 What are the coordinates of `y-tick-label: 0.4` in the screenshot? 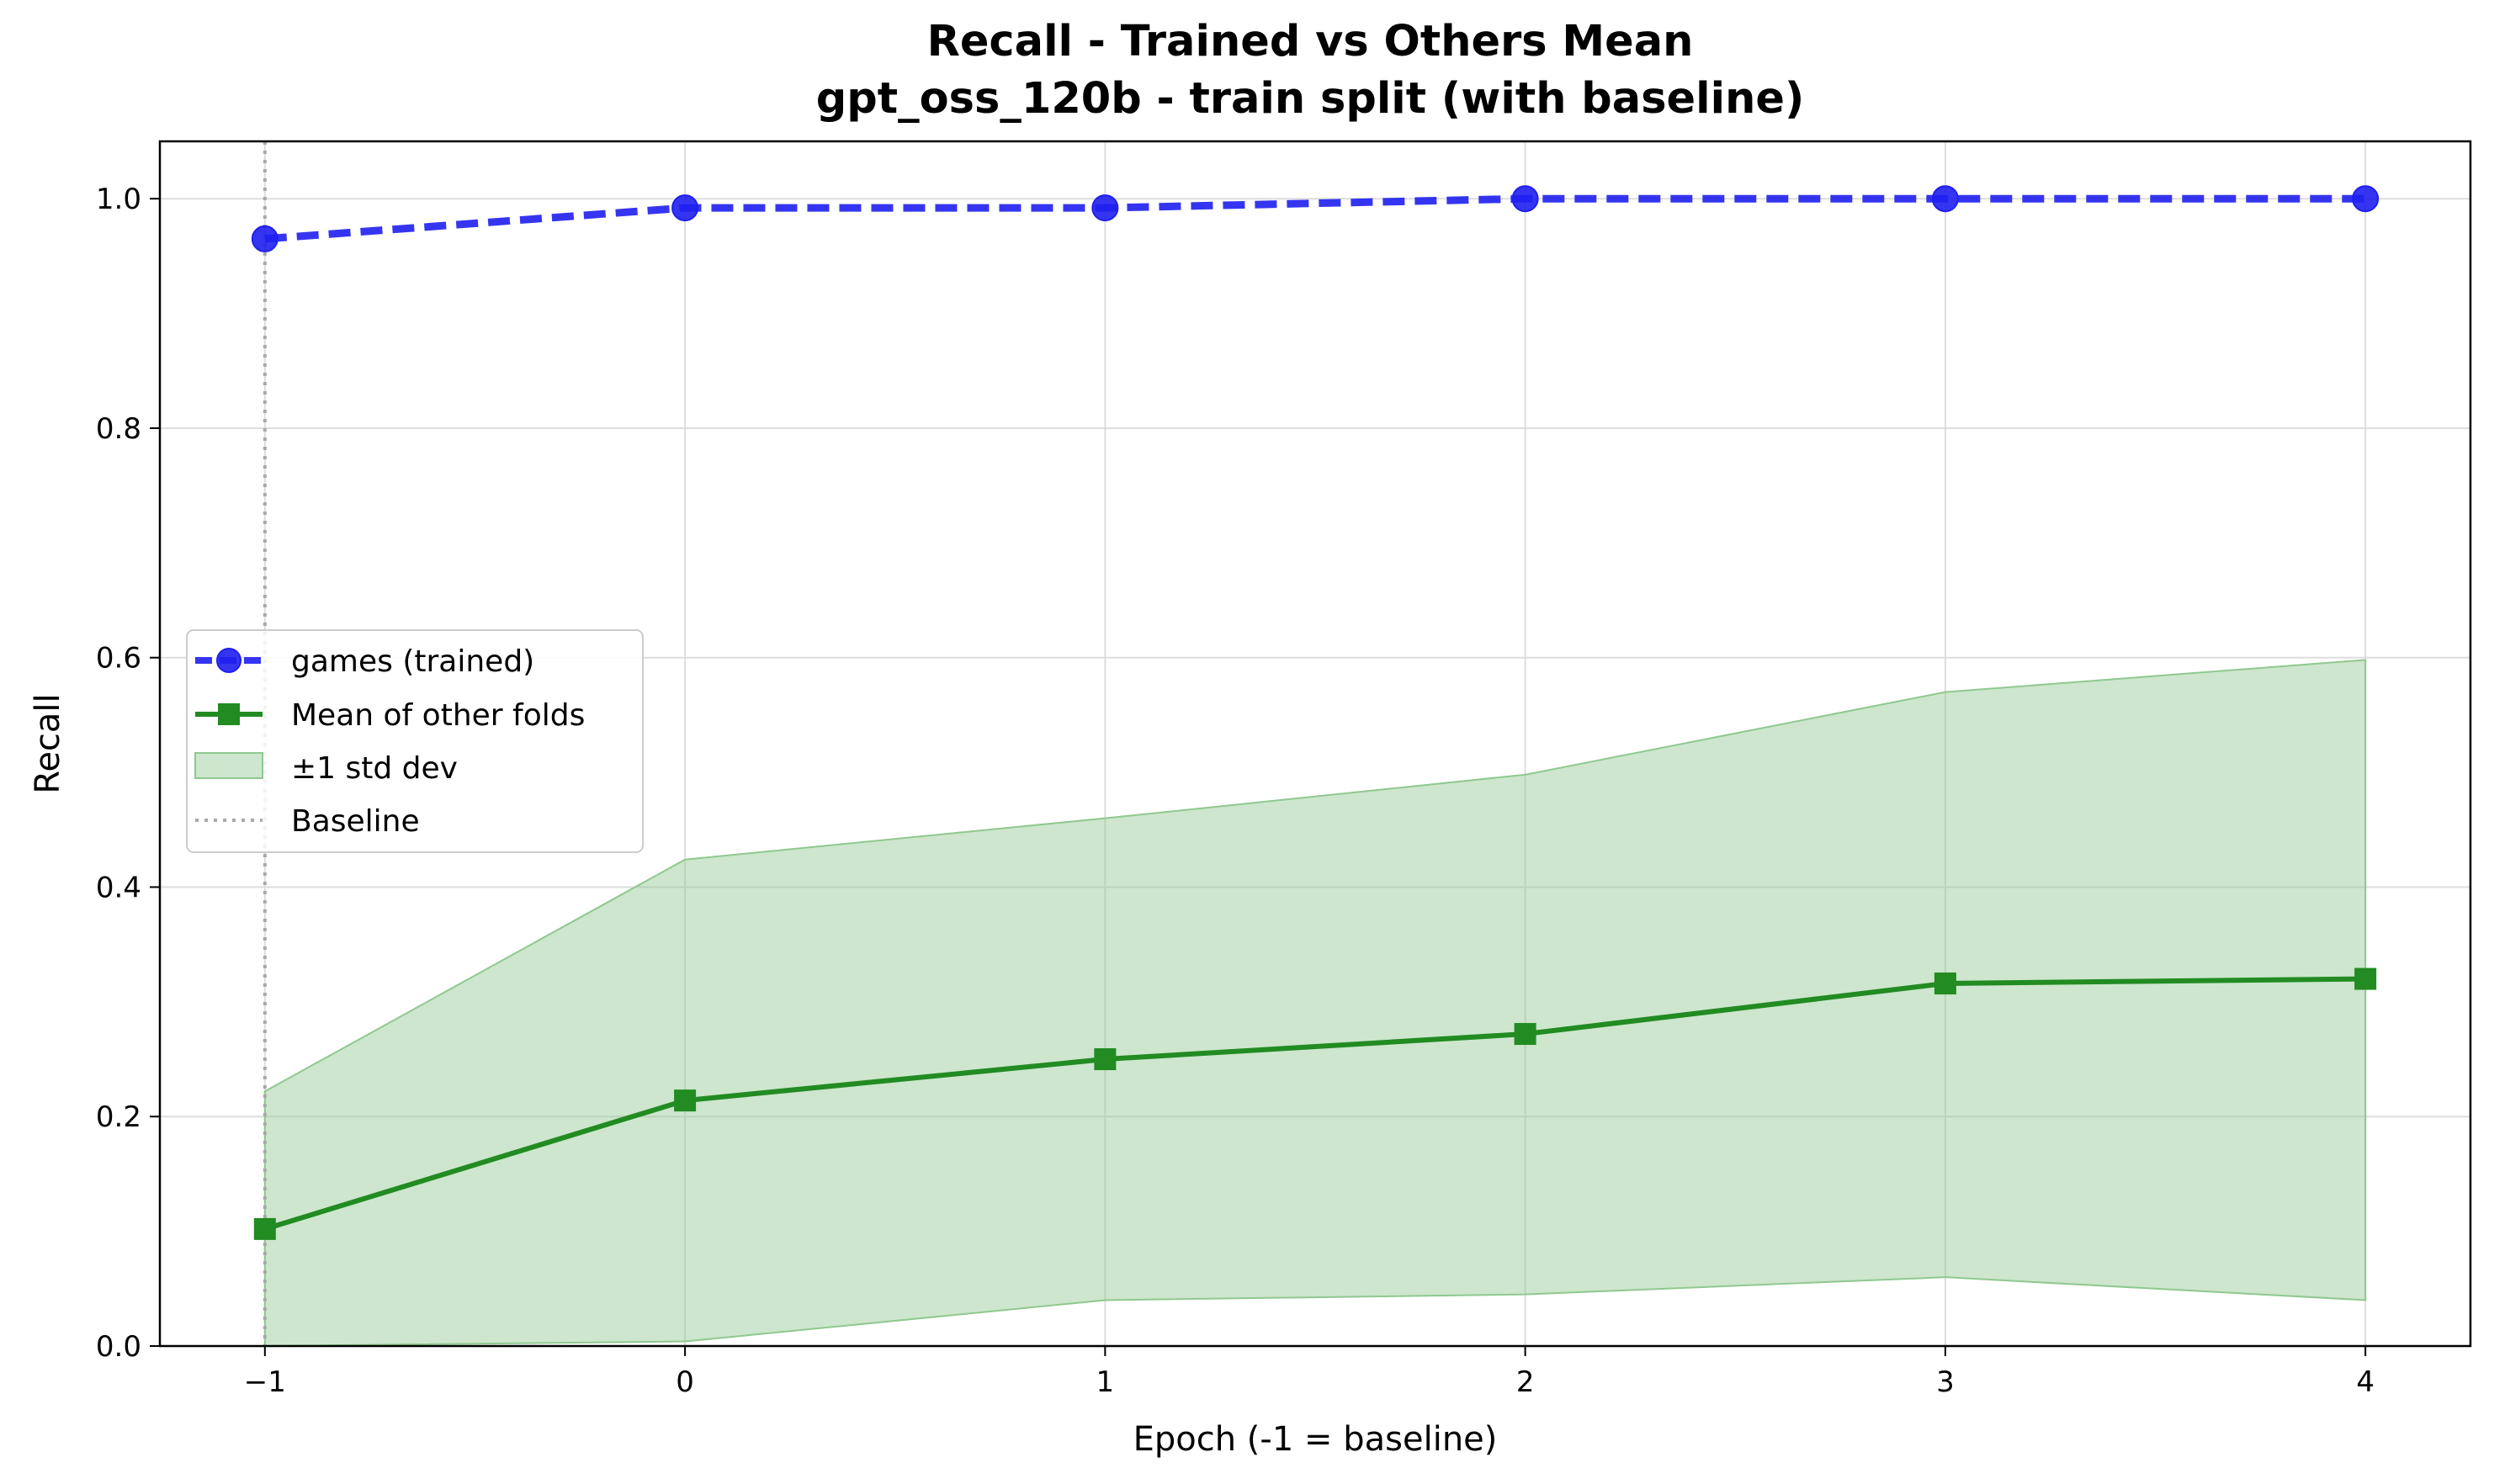 It's located at (118, 887).